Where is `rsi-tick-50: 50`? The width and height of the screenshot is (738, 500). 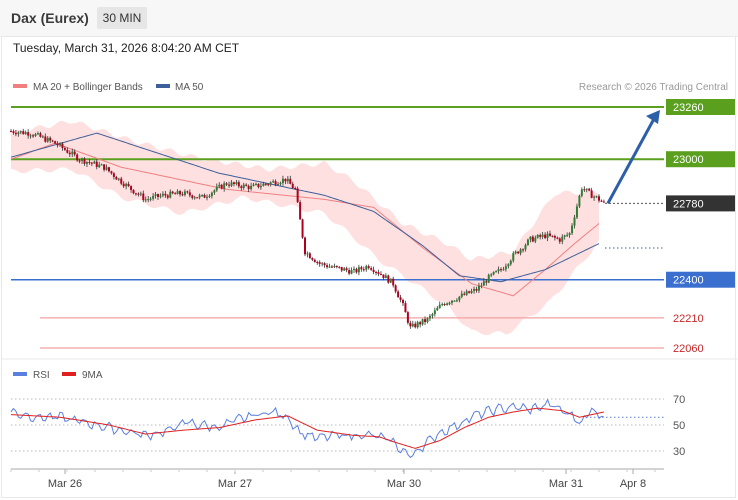 rsi-tick-50: 50 is located at coordinates (679, 426).